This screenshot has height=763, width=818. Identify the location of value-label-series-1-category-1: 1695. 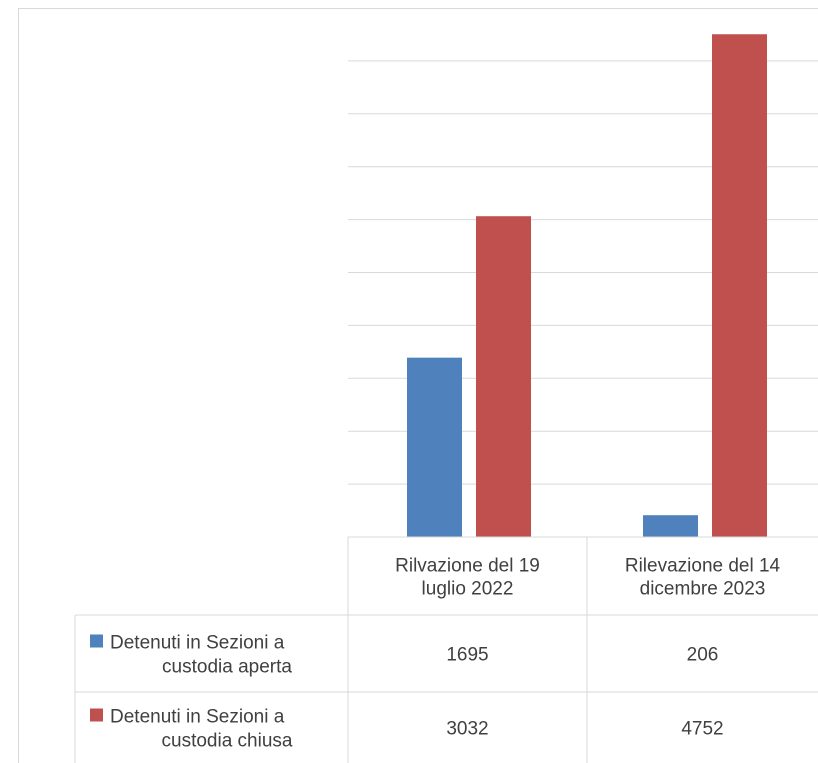
(467, 655).